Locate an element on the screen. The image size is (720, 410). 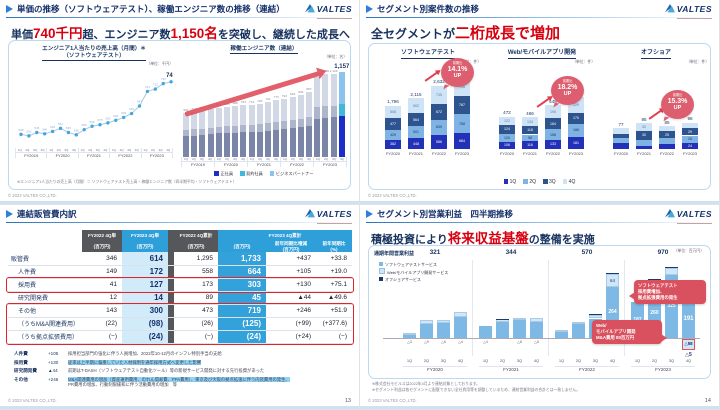
legend-item: 2Q is located at coordinates (529, 182).